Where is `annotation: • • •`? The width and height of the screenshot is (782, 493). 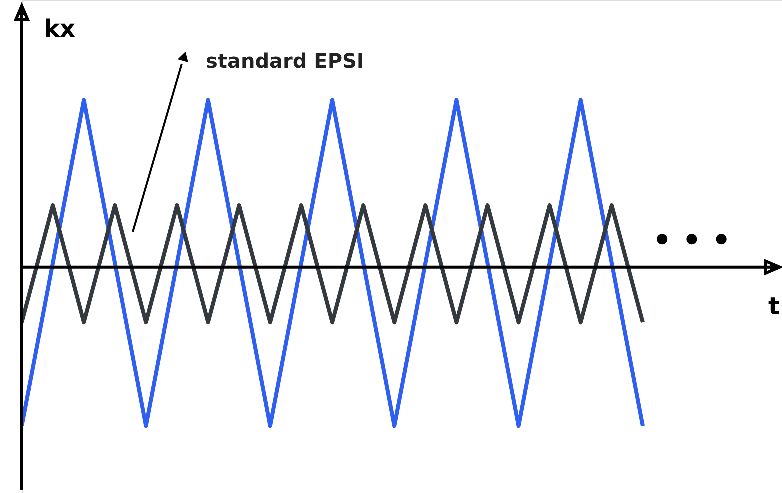 annotation: • • • is located at coordinates (692, 240).